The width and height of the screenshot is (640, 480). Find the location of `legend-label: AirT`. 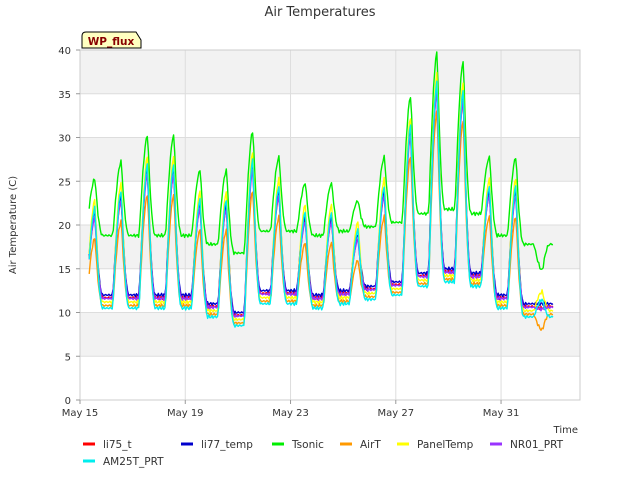

legend-label: AirT is located at coordinates (370, 445).